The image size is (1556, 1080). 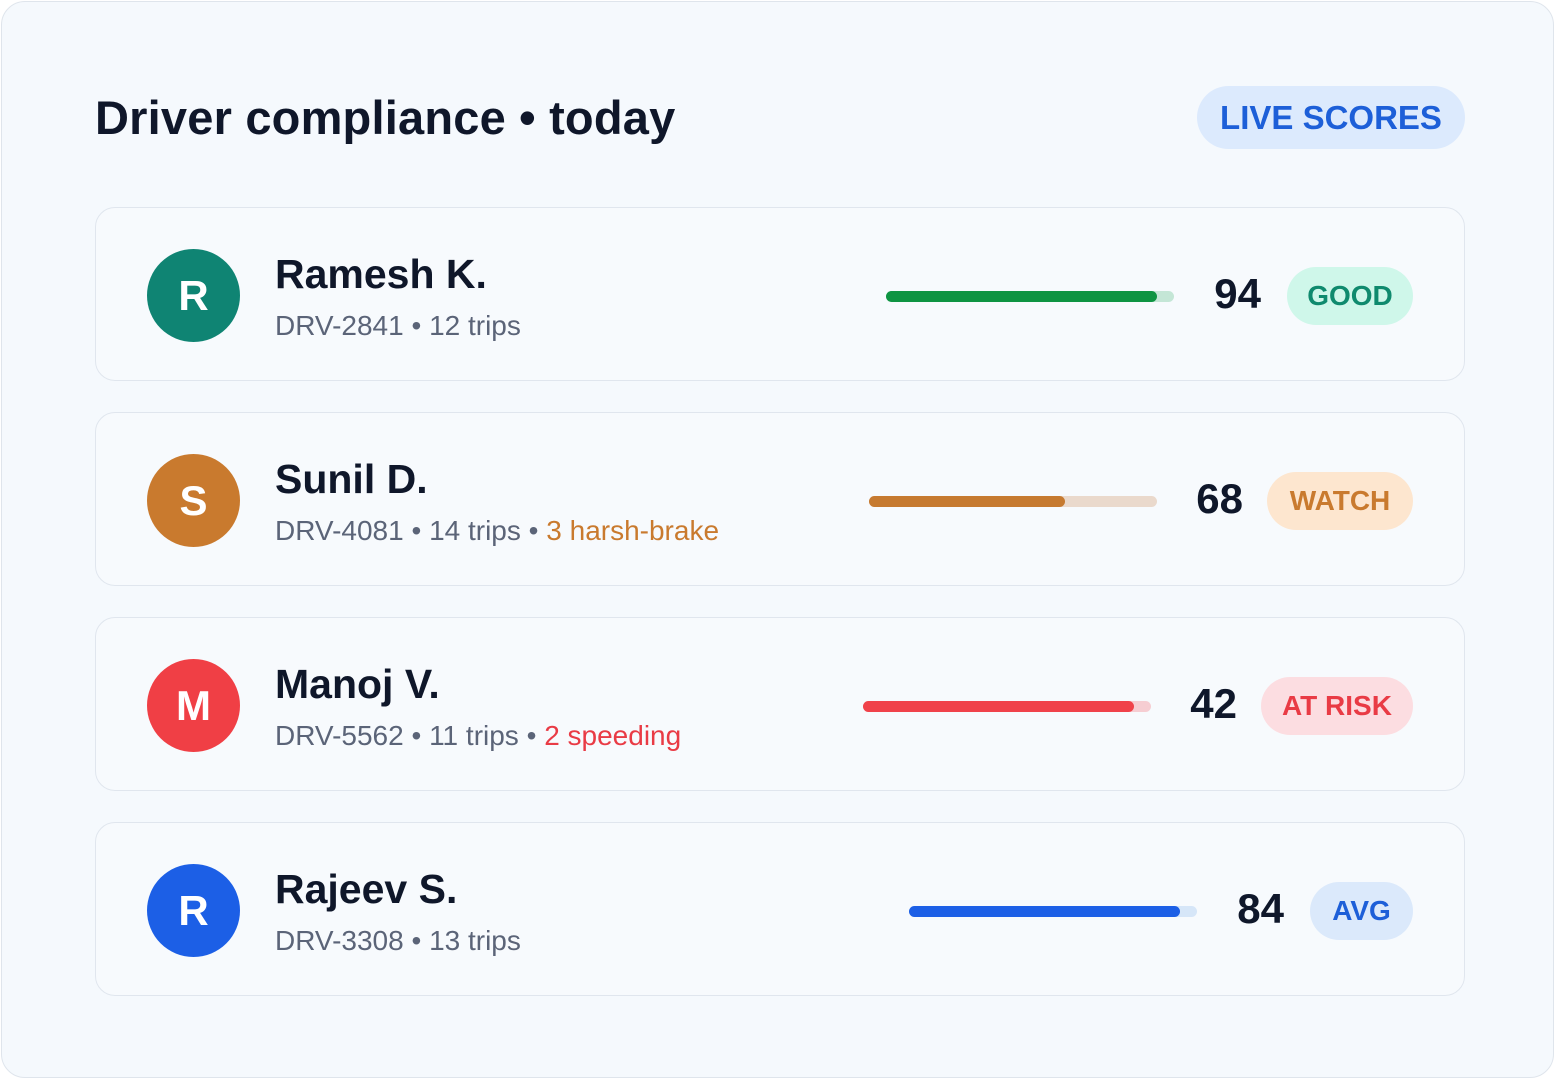 I want to click on alert-text: 3 harsh-brake, so click(x=633, y=530).